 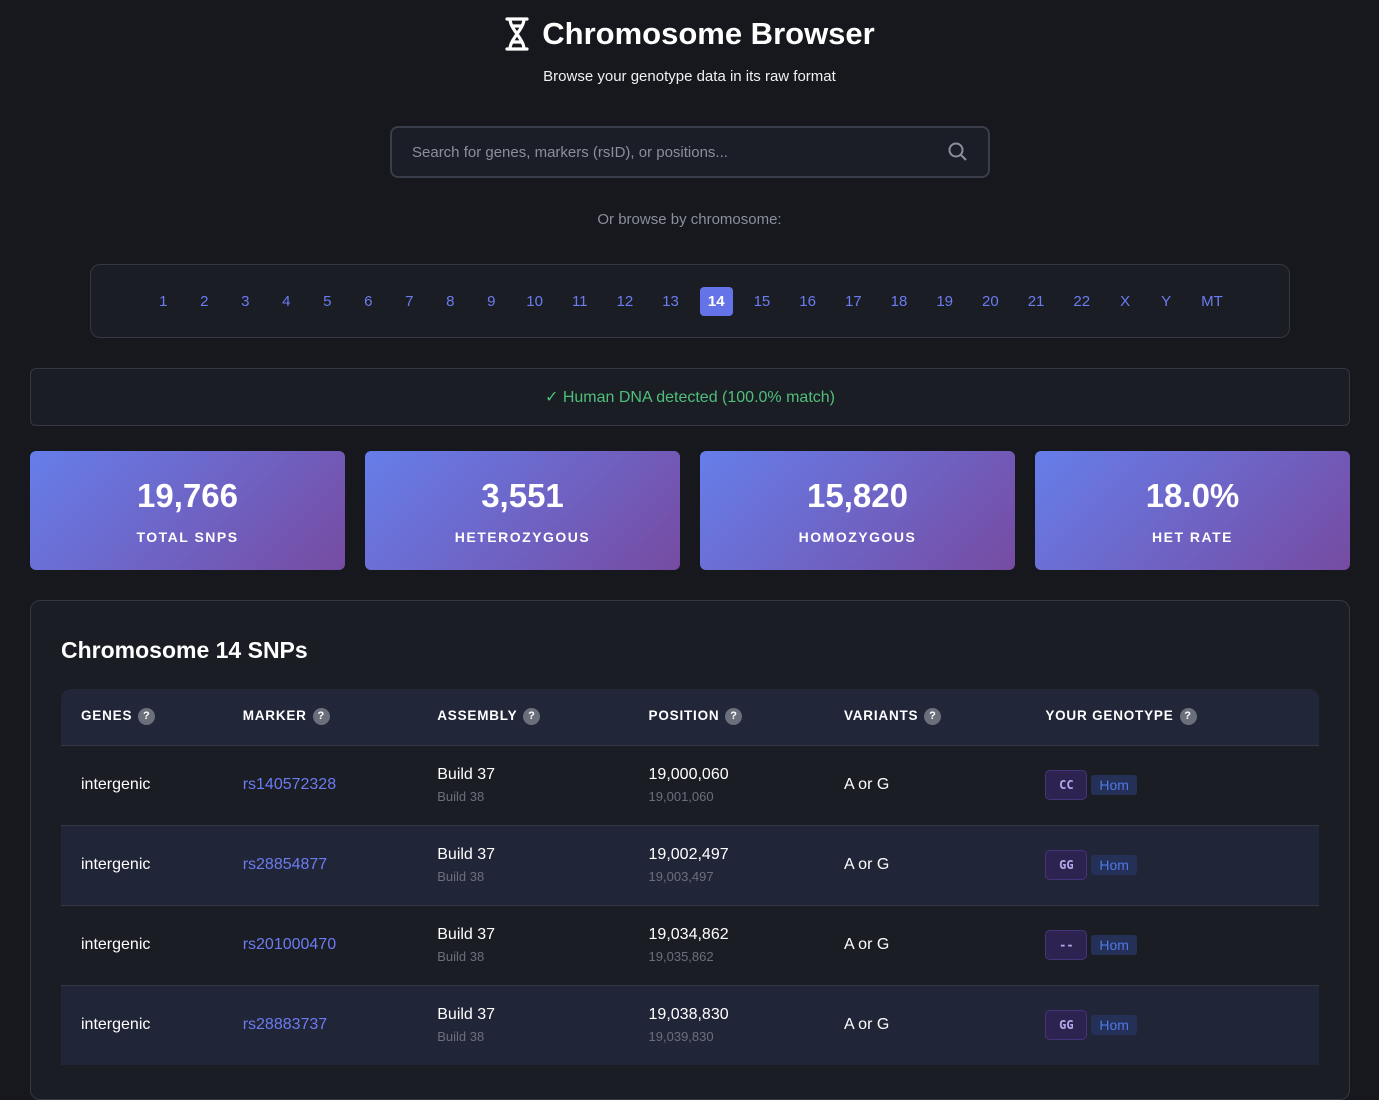 What do you see at coordinates (689, 219) in the screenshot?
I see `browse-label: Or browse by chromosome:` at bounding box center [689, 219].